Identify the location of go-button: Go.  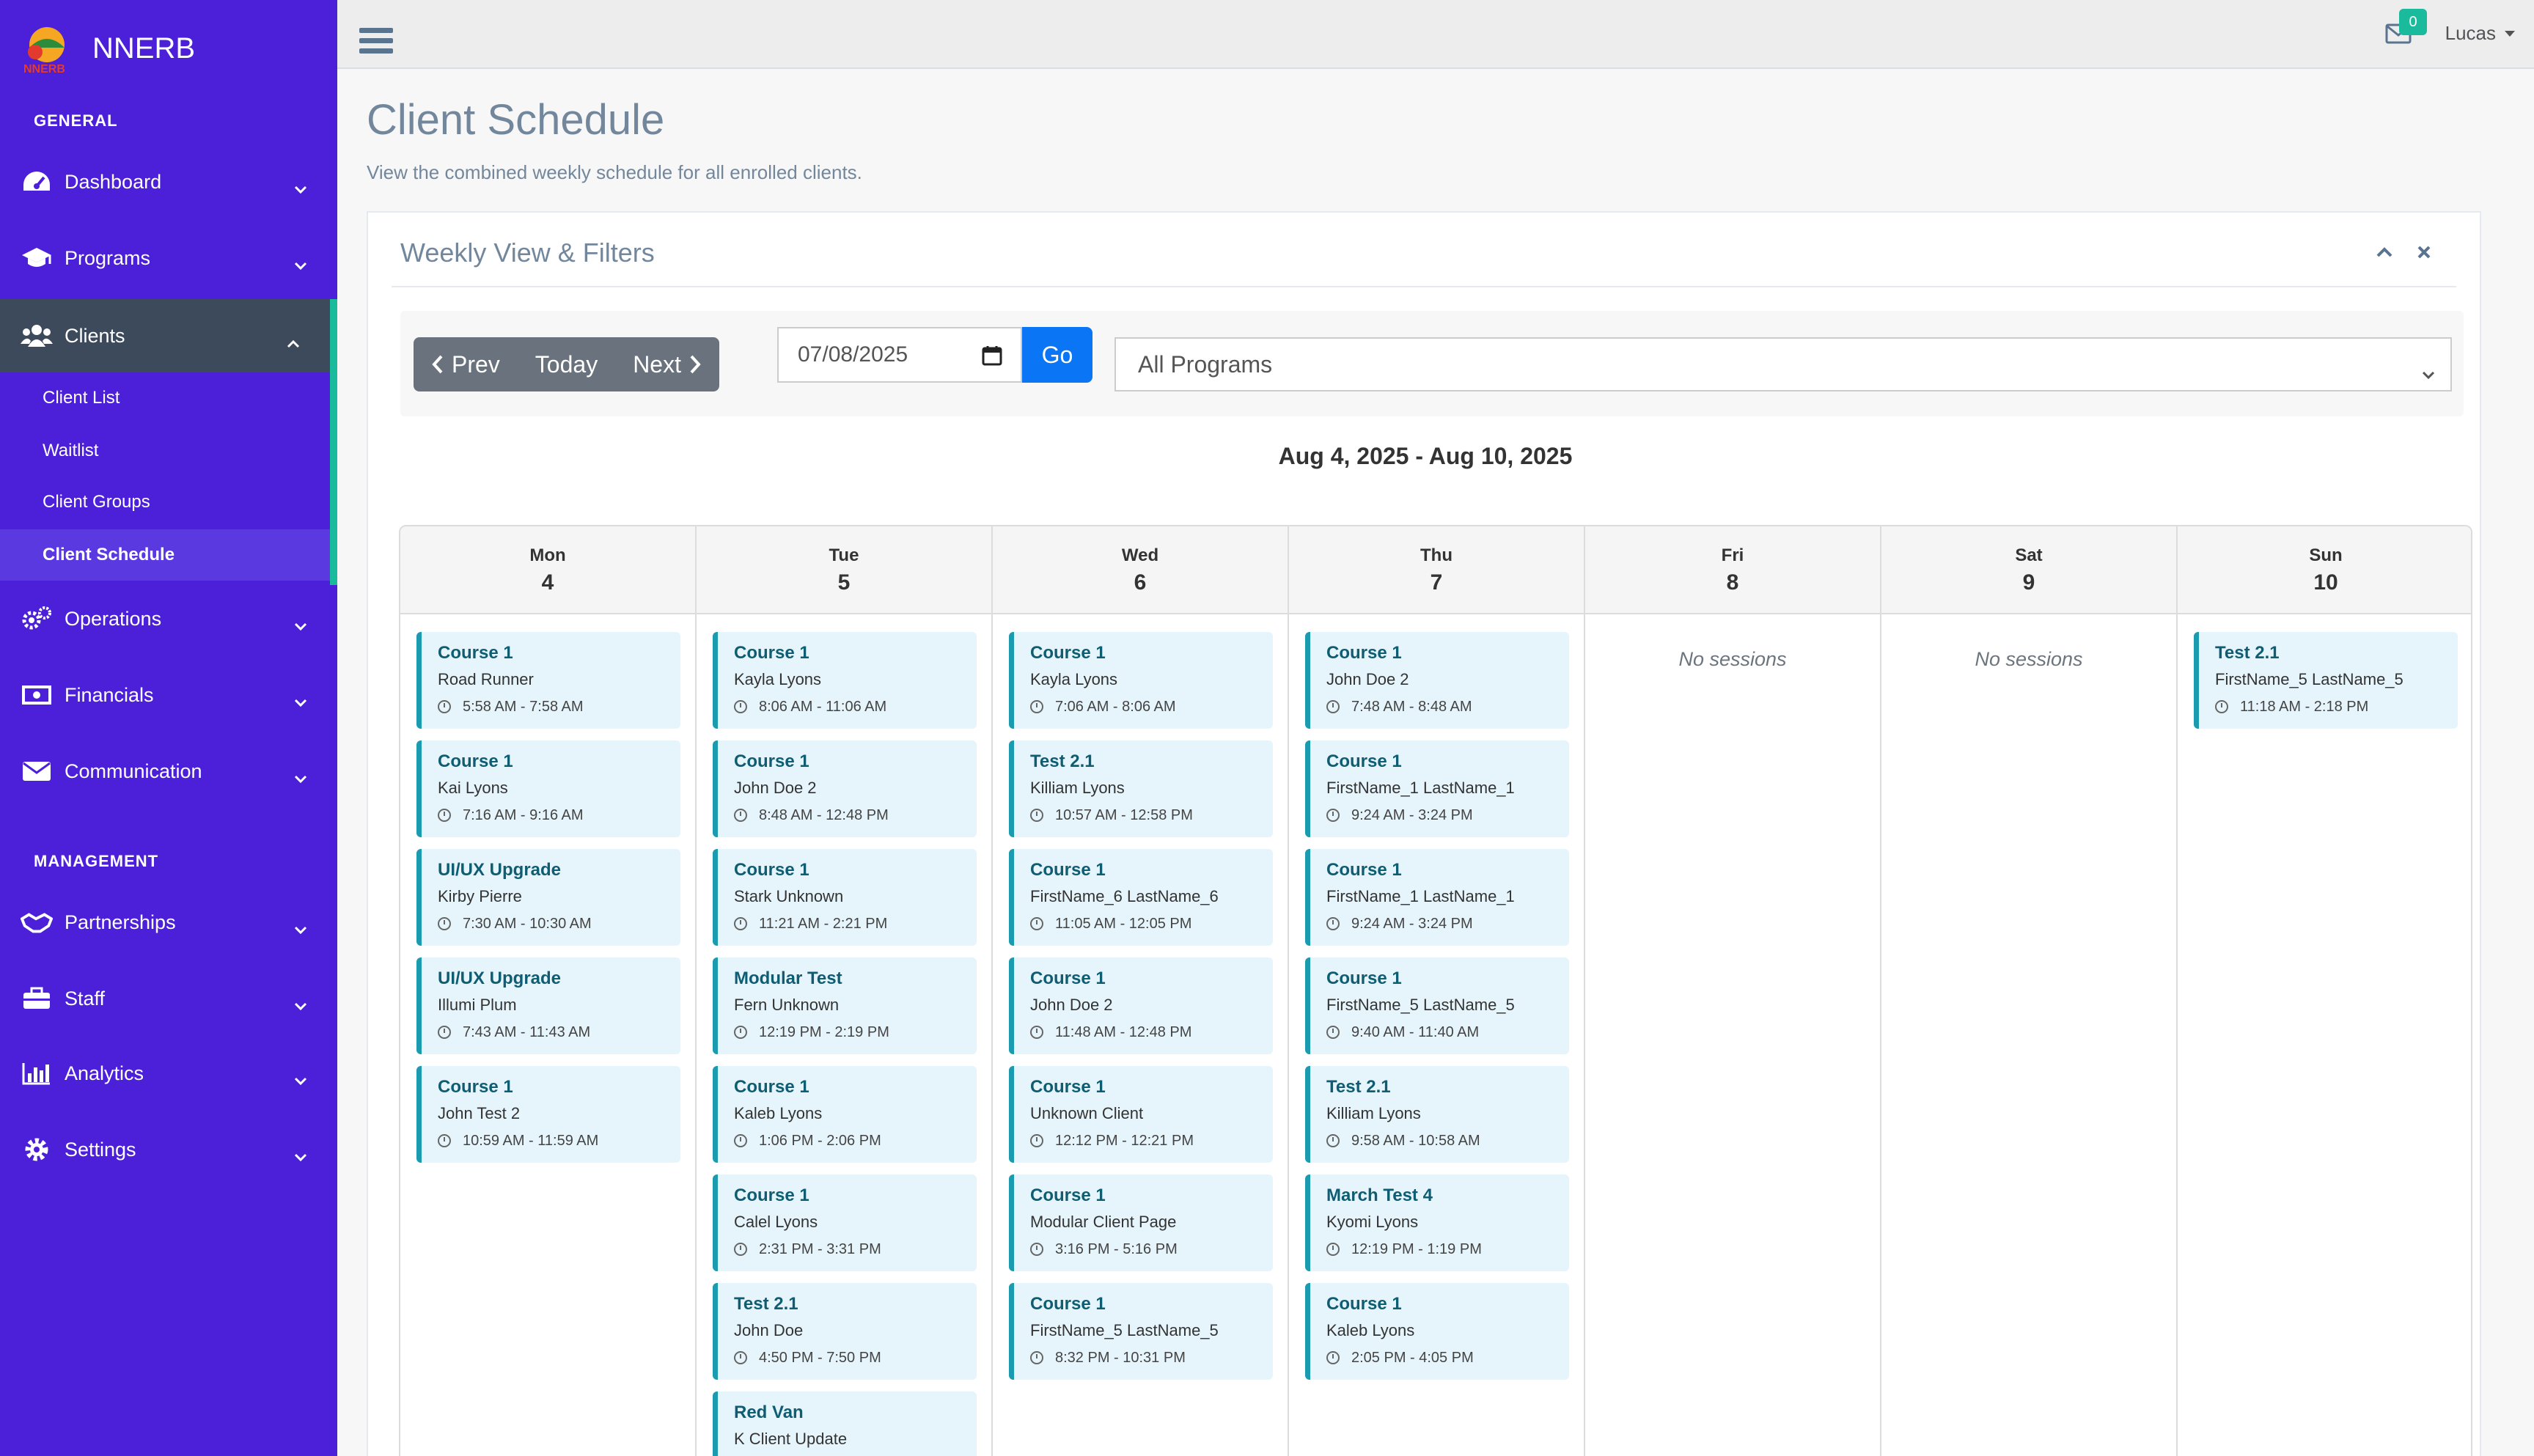
(1057, 355).